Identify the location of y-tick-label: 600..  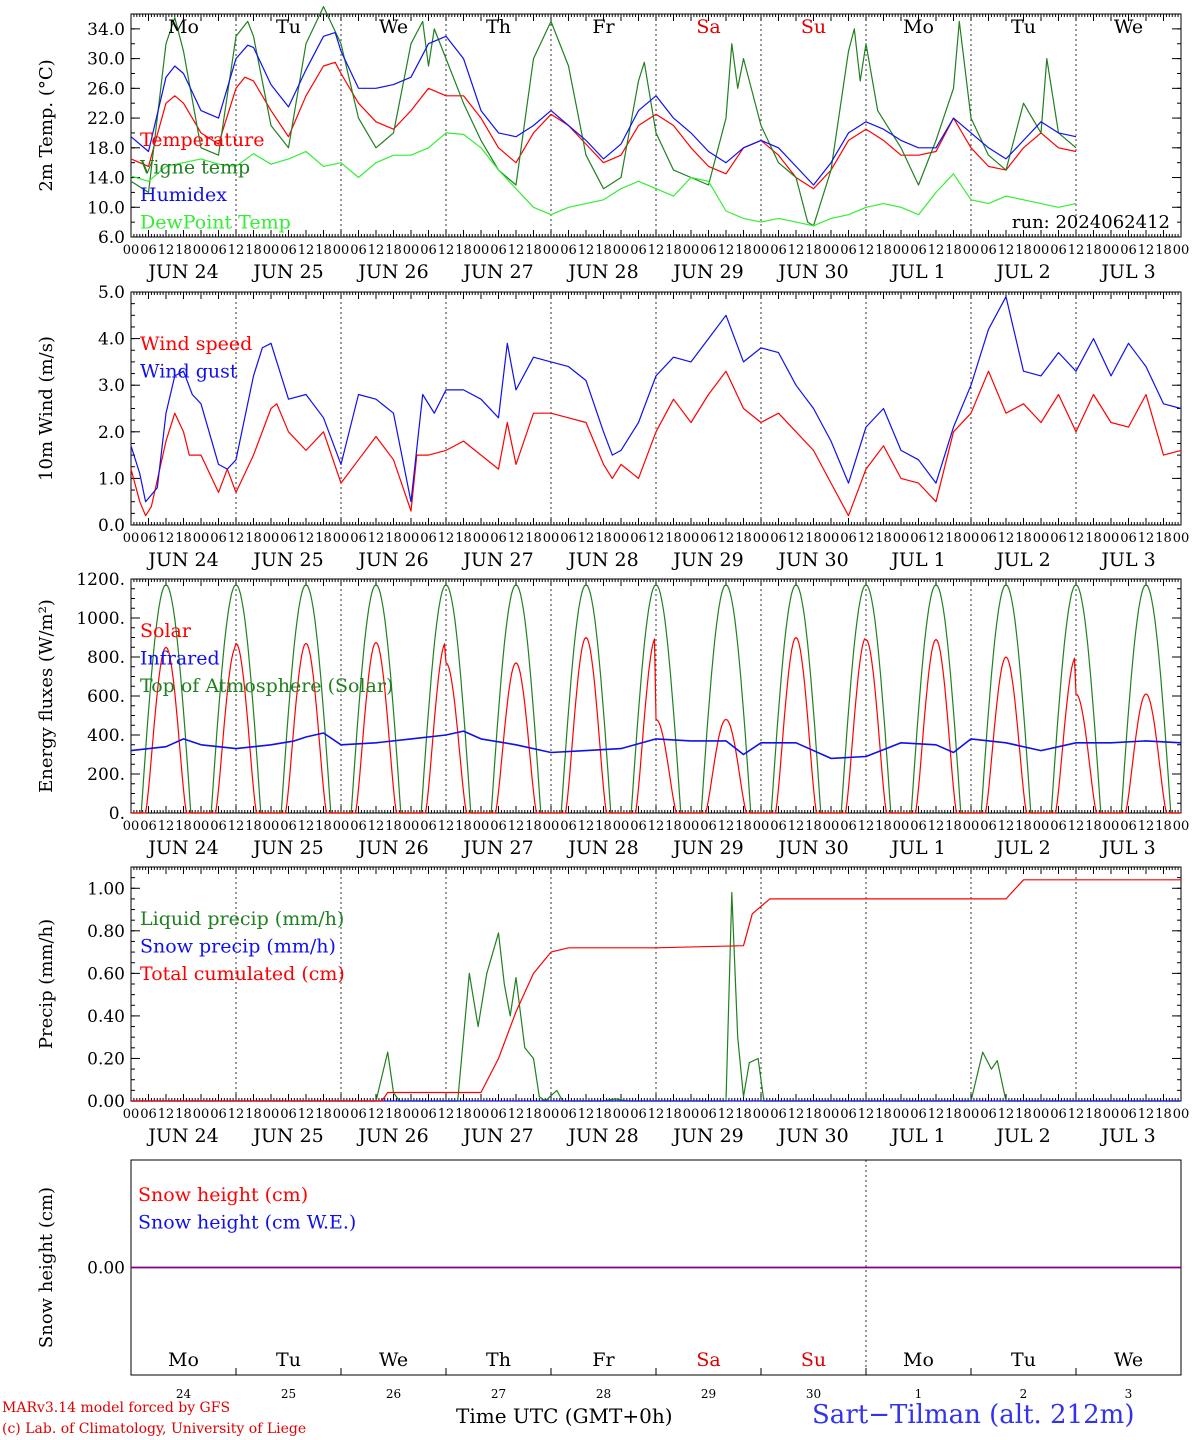
(106, 697).